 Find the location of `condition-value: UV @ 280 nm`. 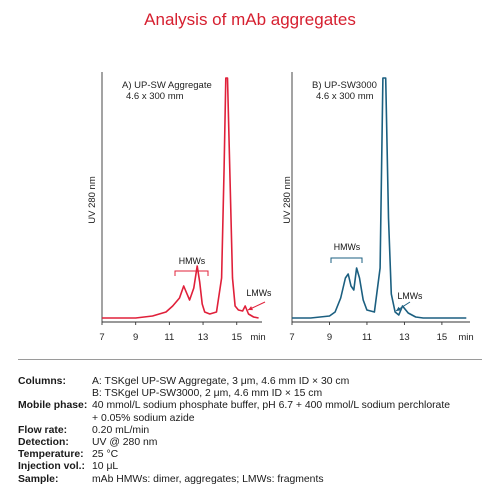

condition-value: UV @ 280 nm is located at coordinates (125, 443).